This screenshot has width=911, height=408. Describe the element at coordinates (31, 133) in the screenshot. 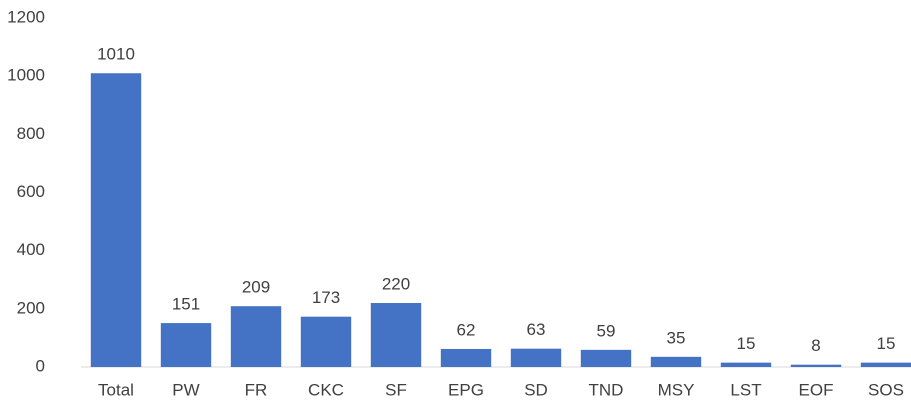

I see `y-tick-label: 800` at that location.